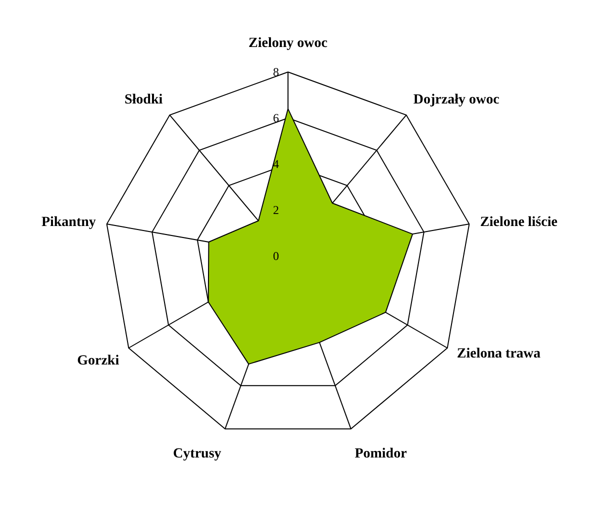 The image size is (600, 507). What do you see at coordinates (68, 222) in the screenshot?
I see `spoke-label: Pikantny` at bounding box center [68, 222].